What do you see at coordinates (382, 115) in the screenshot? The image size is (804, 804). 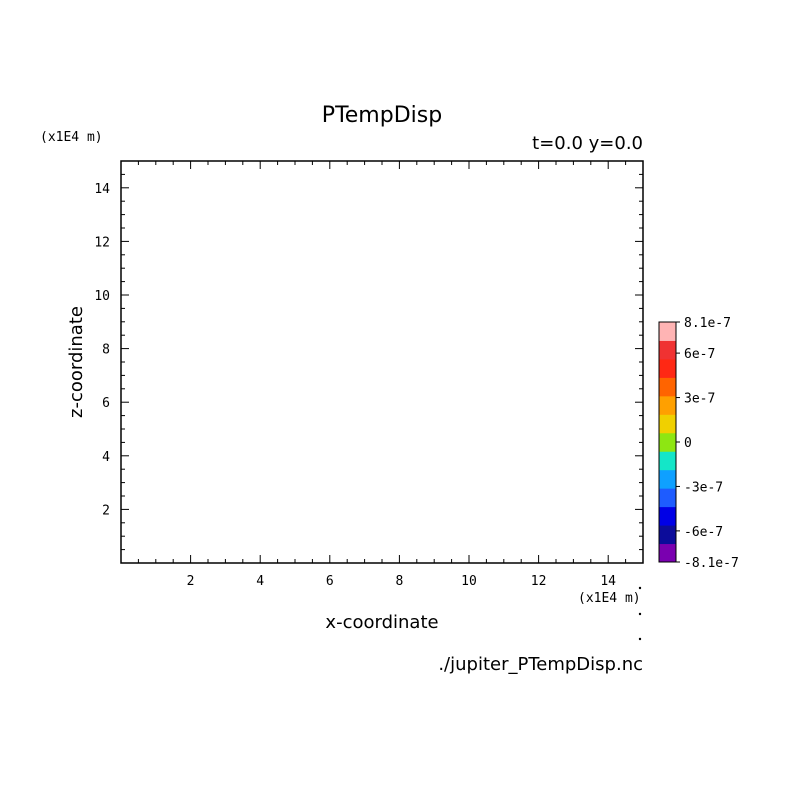 I see `chart-title: PTempDisp` at bounding box center [382, 115].